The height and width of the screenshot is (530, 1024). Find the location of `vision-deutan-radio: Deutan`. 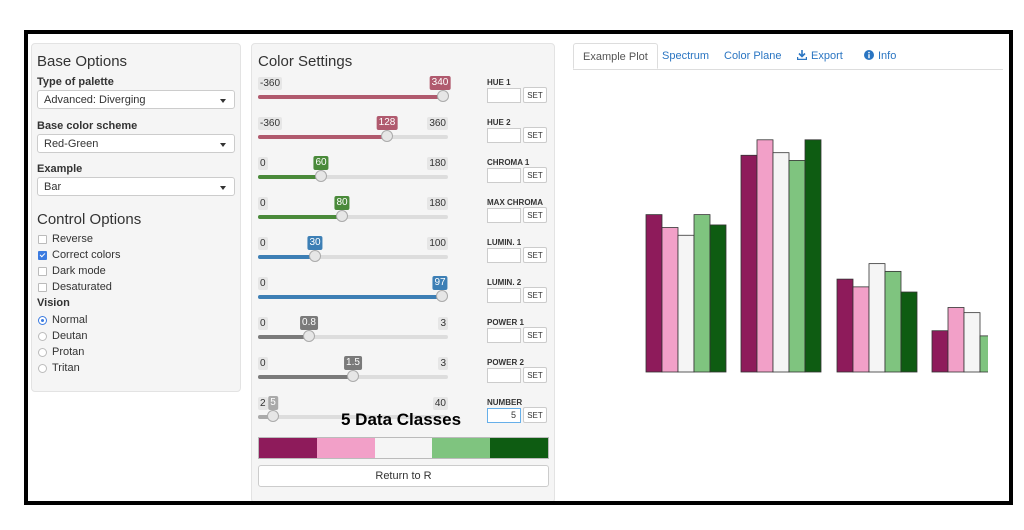

vision-deutan-radio: Deutan is located at coordinates (62, 336).